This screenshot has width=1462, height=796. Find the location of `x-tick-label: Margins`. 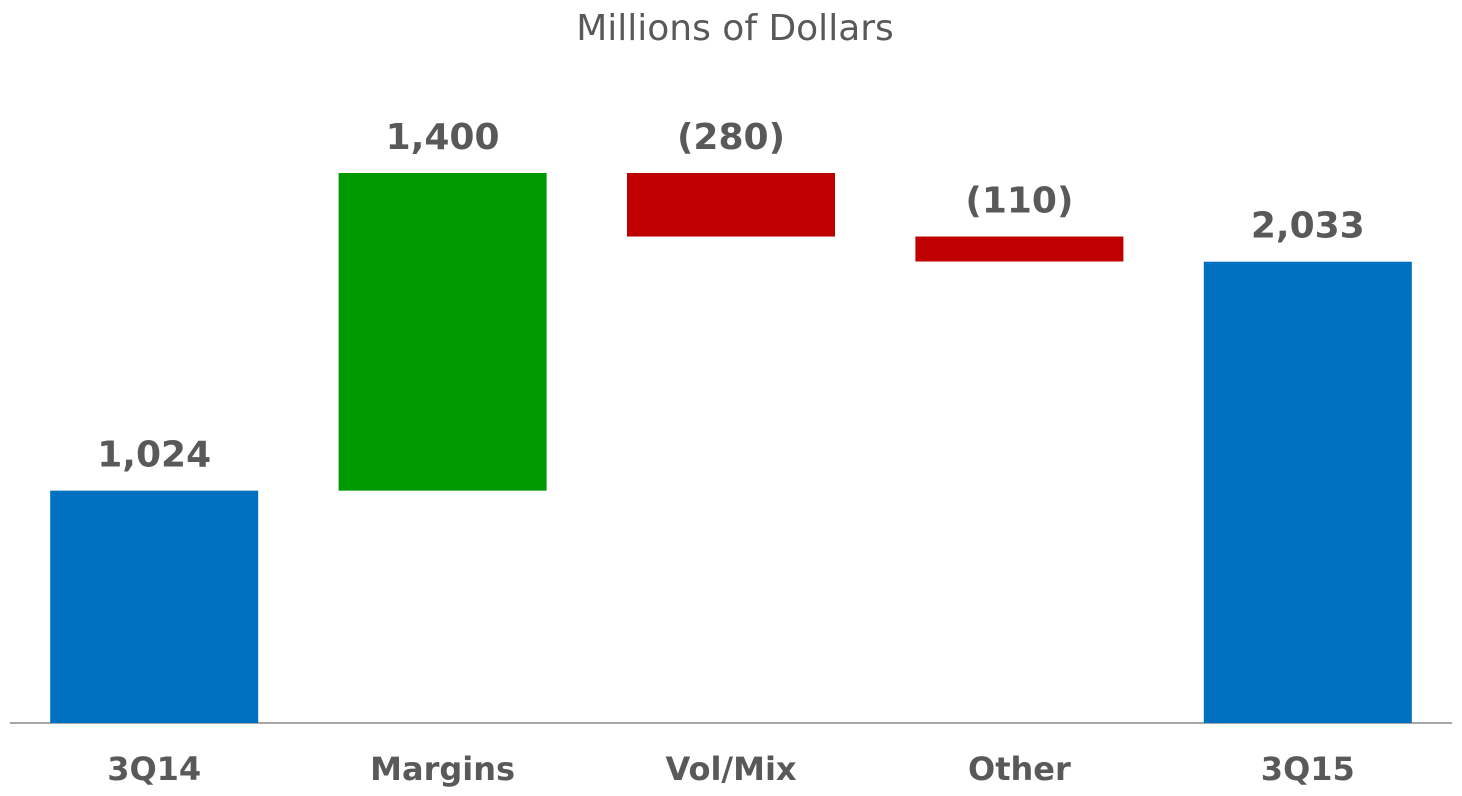

x-tick-label: Margins is located at coordinates (442, 769).